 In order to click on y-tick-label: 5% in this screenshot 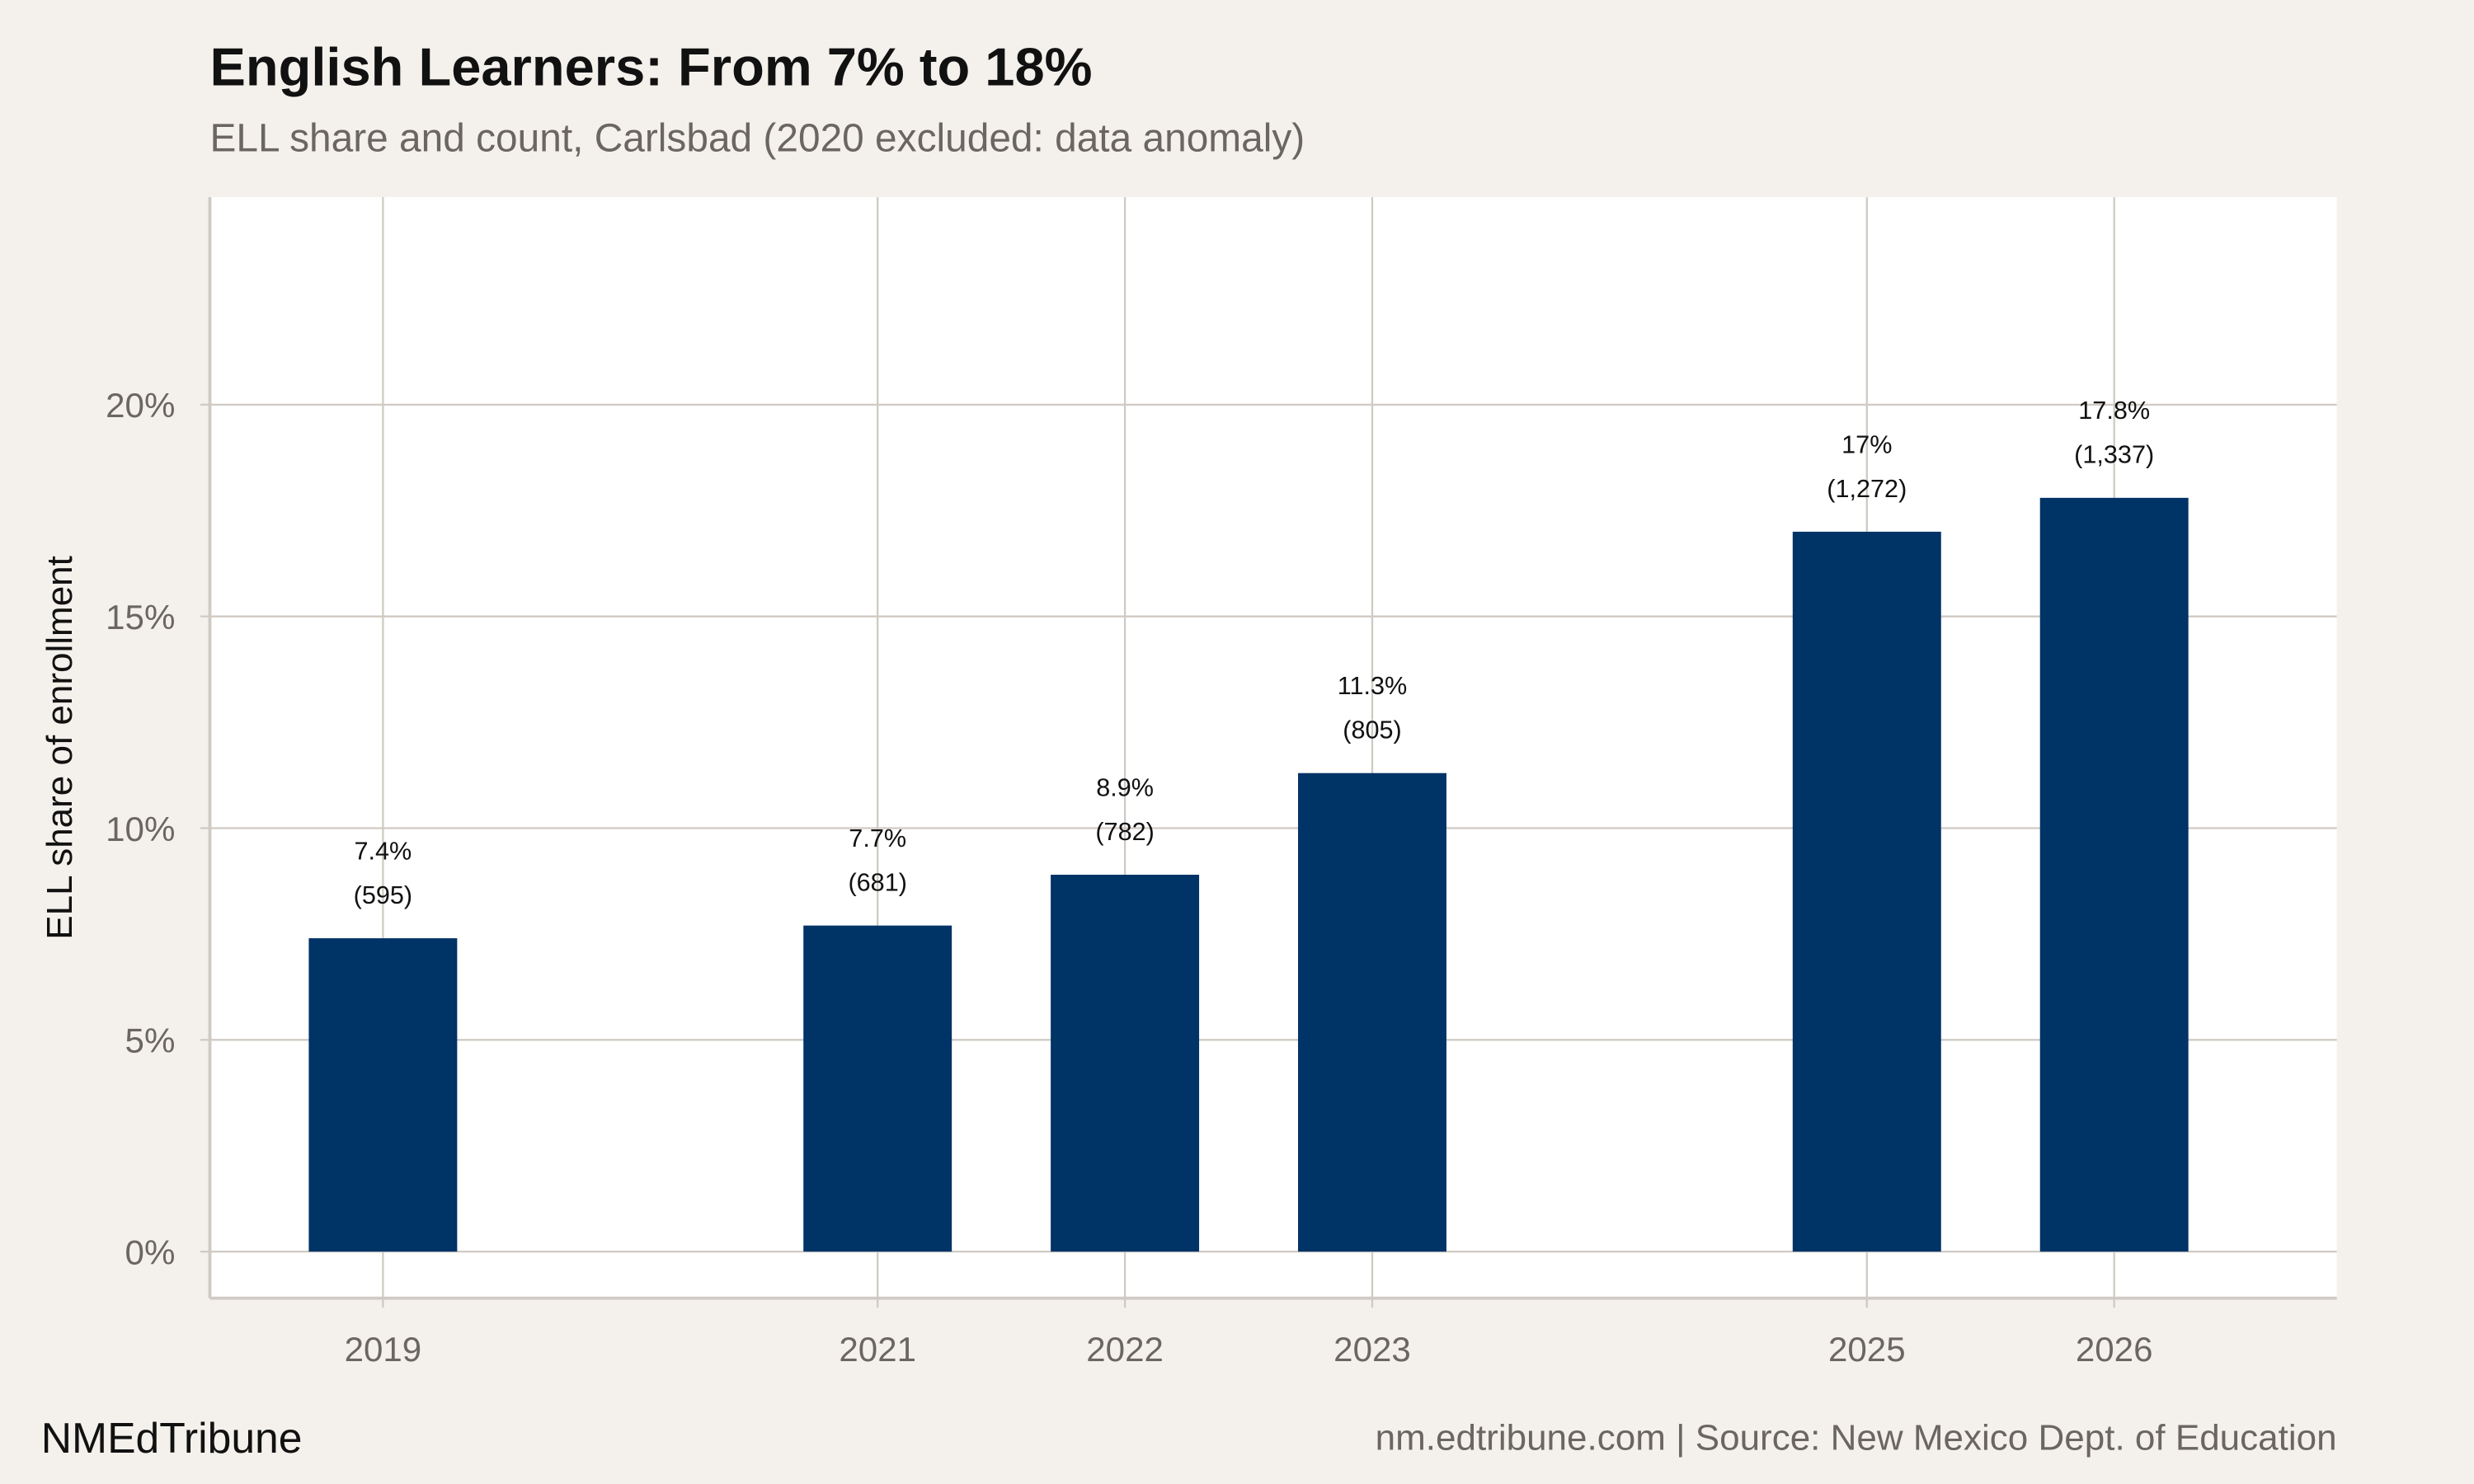, I will do `click(150, 1040)`.